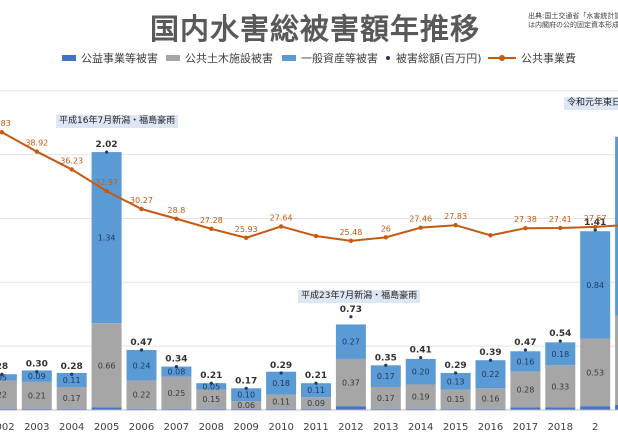 The image size is (618, 440). Describe the element at coordinates (245, 427) in the screenshot. I see `x-tick-label: 2009` at that location.